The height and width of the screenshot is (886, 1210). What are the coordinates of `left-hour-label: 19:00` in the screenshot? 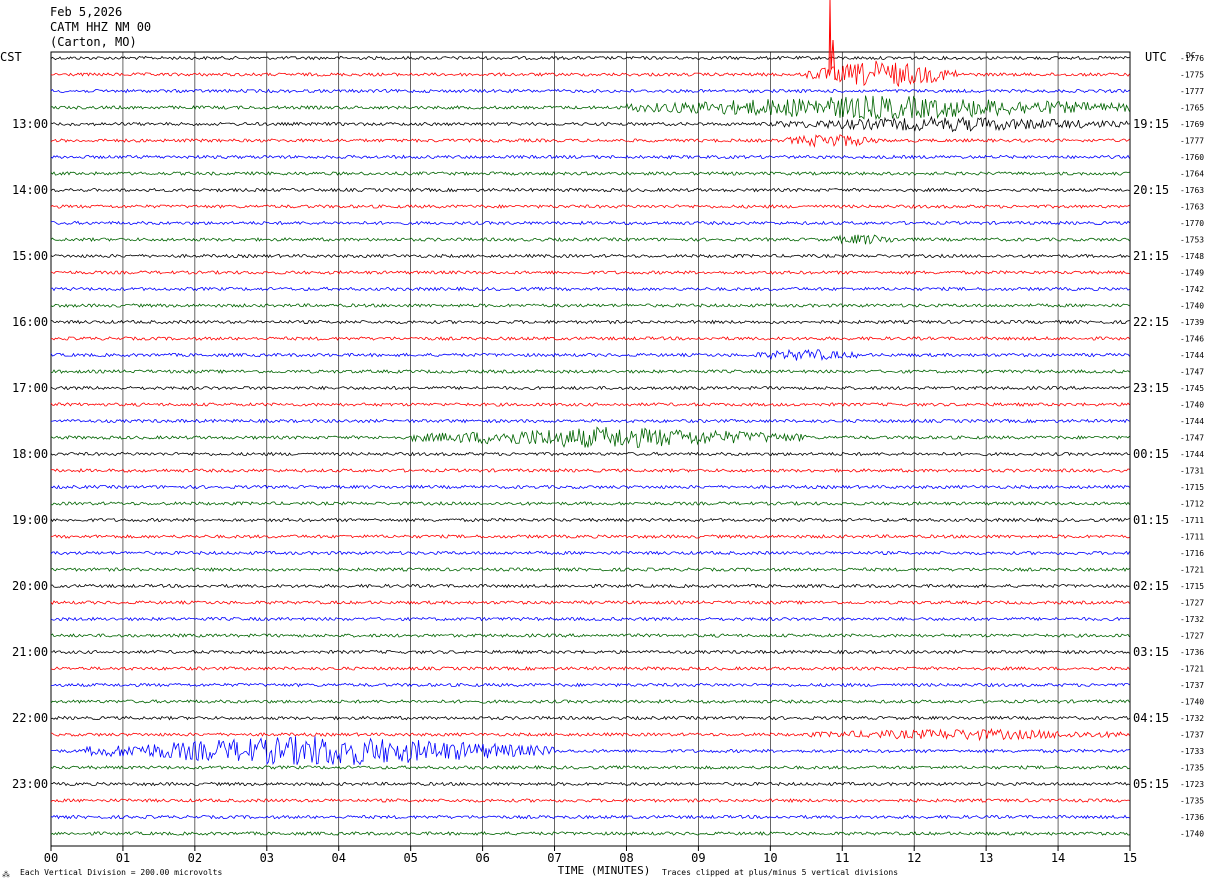 It's located at (30, 520).